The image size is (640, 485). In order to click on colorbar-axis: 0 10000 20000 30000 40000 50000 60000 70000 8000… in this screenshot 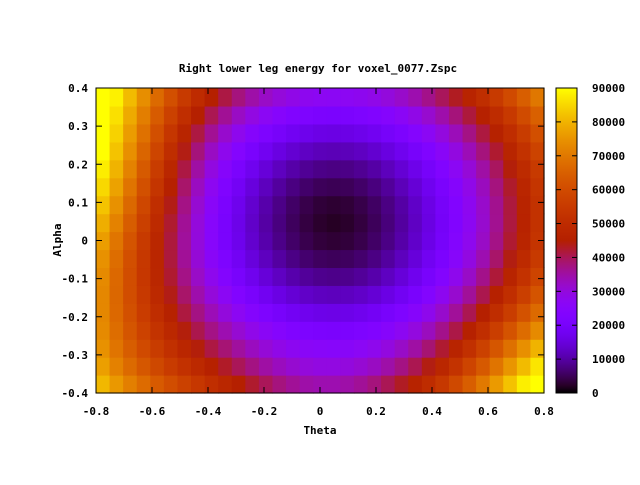, I will do `click(590, 241)`.